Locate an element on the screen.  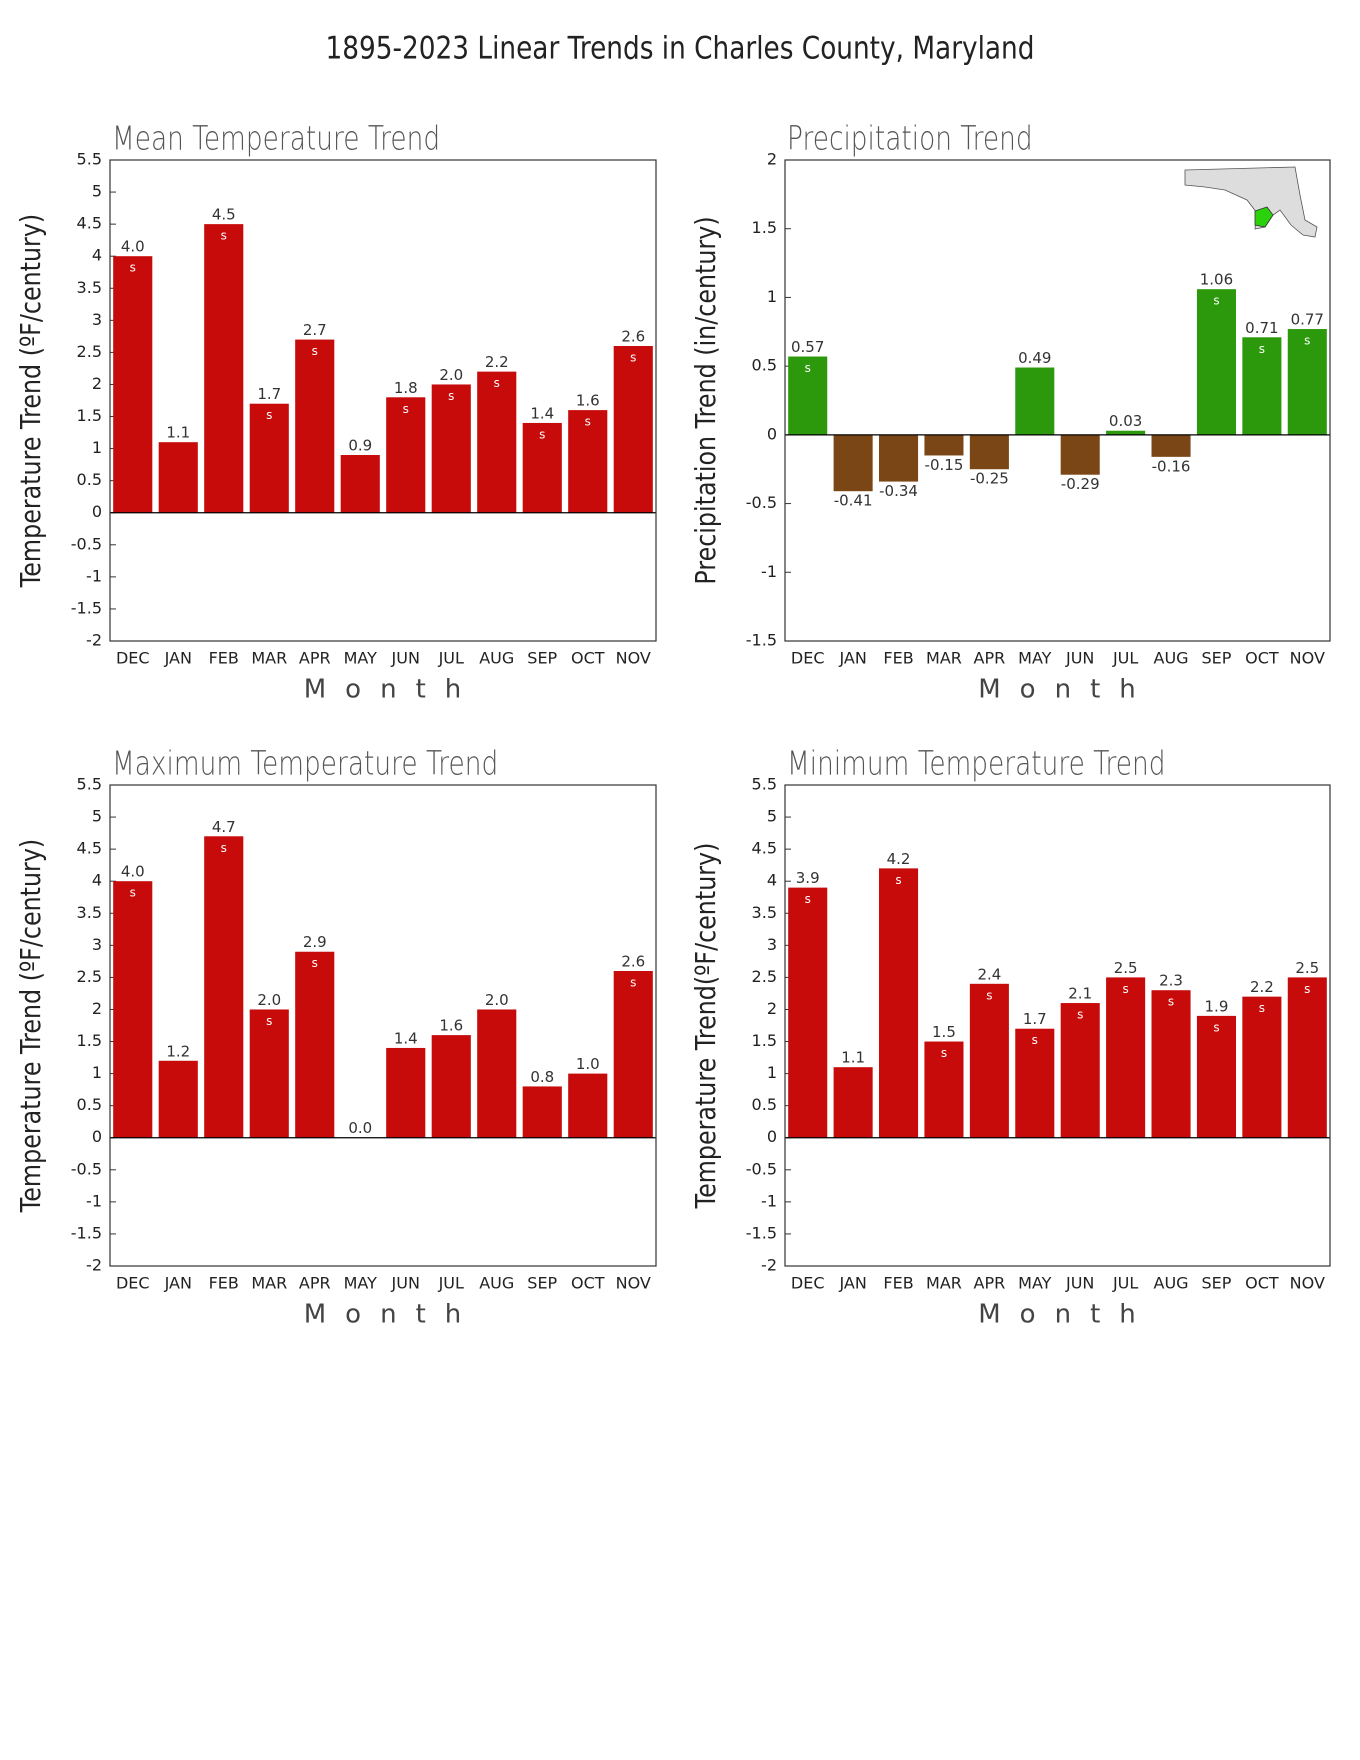
value-label: 4.7 is located at coordinates (224, 827).